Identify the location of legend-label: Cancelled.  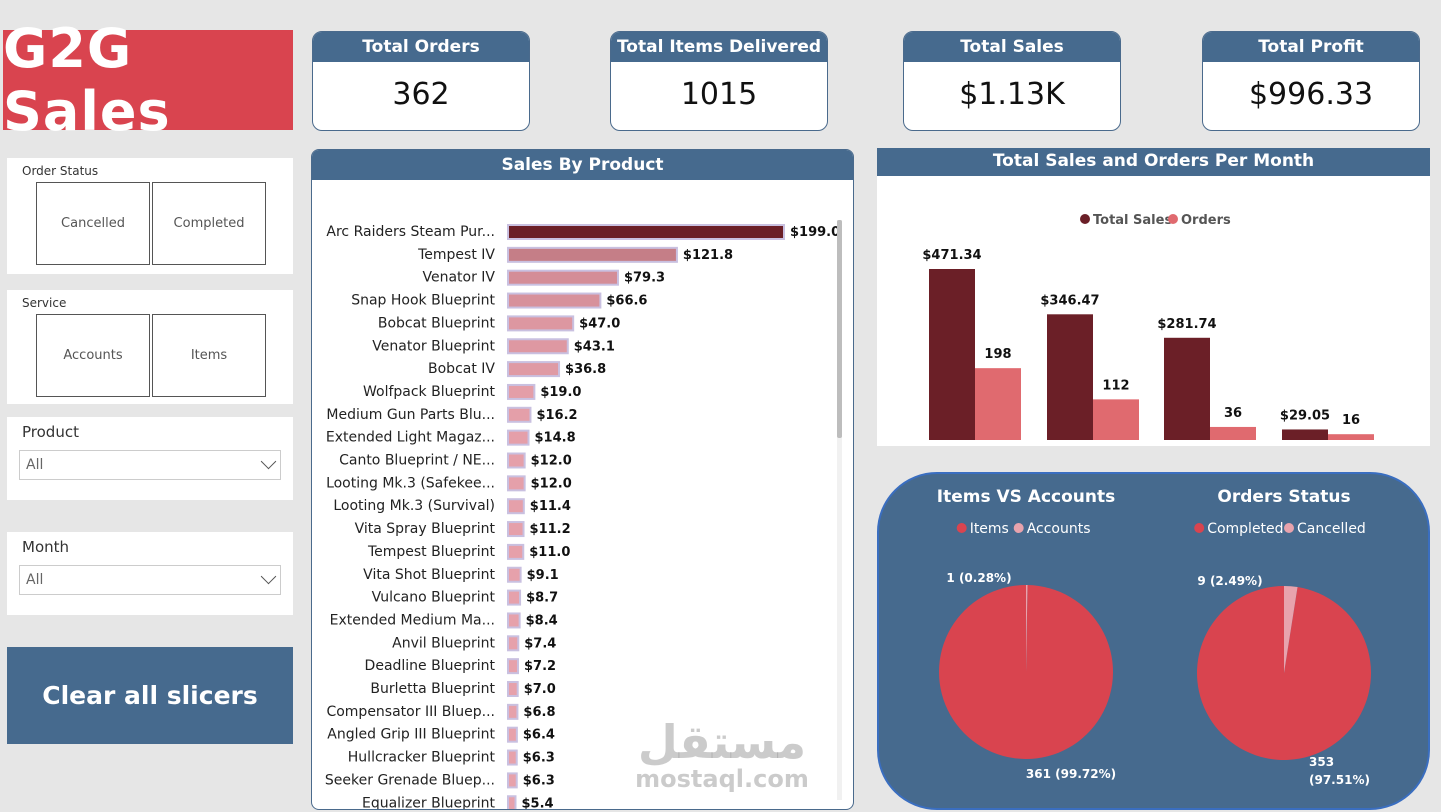
(1331, 529).